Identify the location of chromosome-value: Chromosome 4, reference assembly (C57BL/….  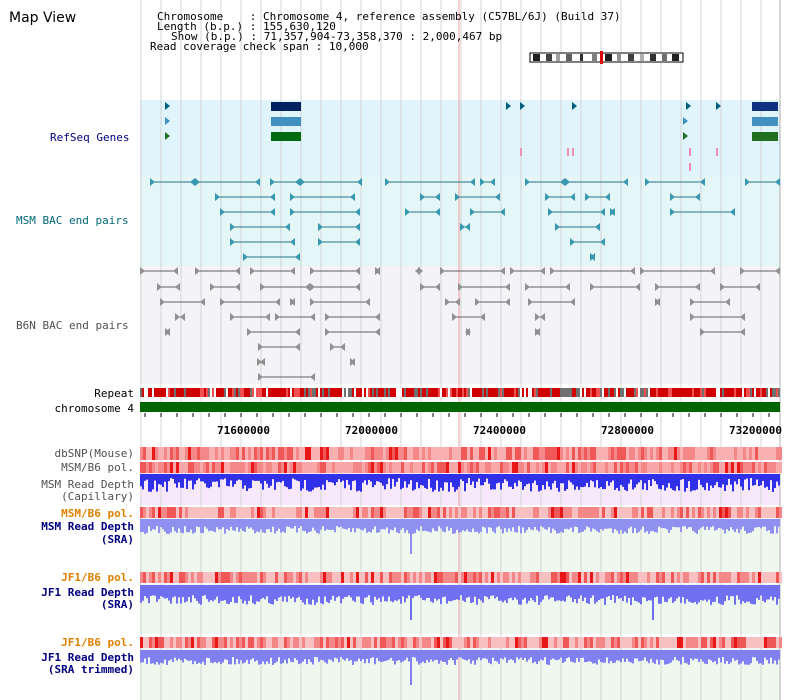
(441, 16).